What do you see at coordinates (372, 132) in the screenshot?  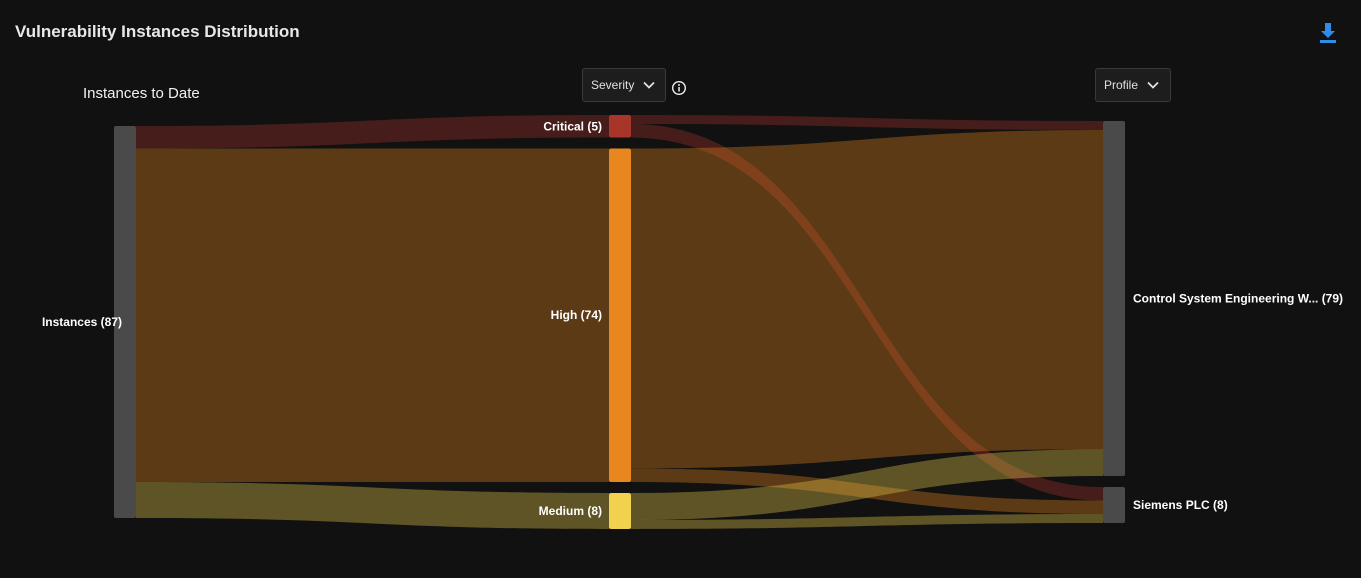 I see `link-instances-to-critical` at bounding box center [372, 132].